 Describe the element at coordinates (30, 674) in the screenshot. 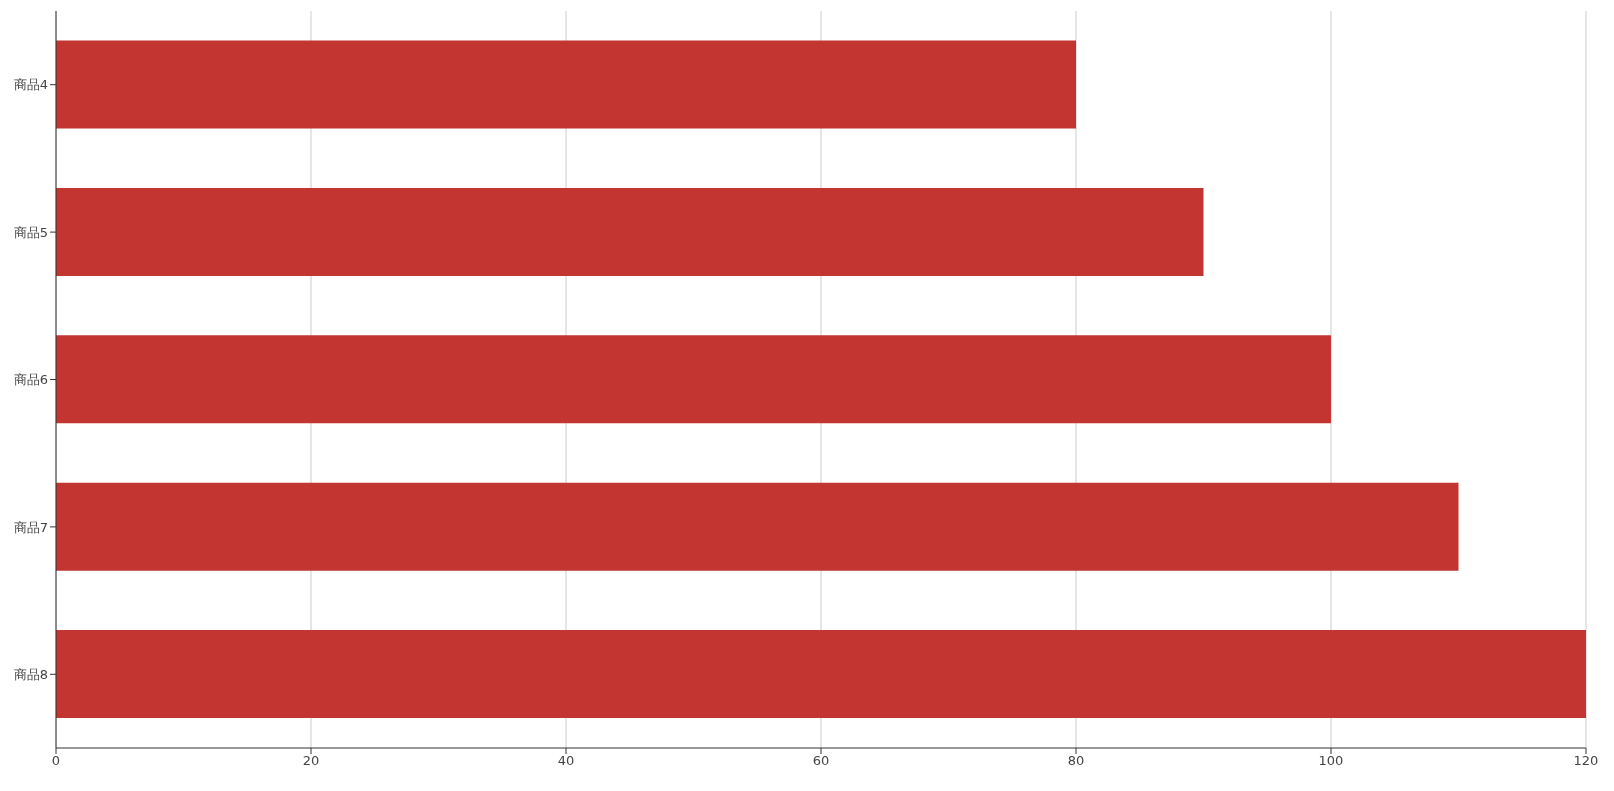

I see `y-tick-label: 商品8` at that location.